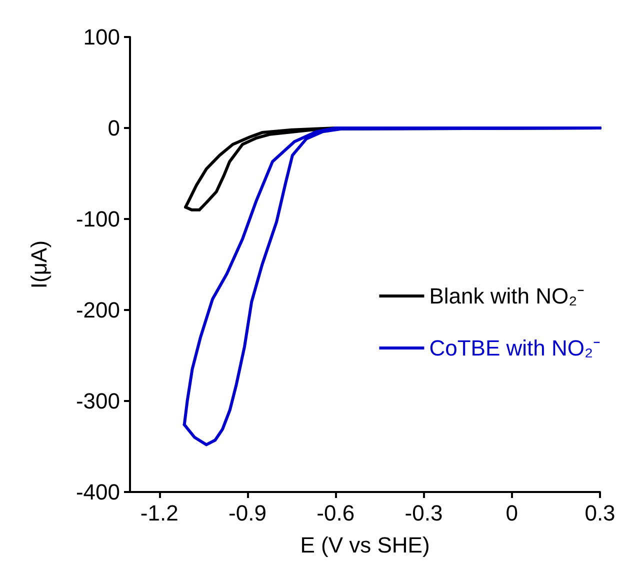  What do you see at coordinates (98, 492) in the screenshot?
I see `y-tick-label: -400` at bounding box center [98, 492].